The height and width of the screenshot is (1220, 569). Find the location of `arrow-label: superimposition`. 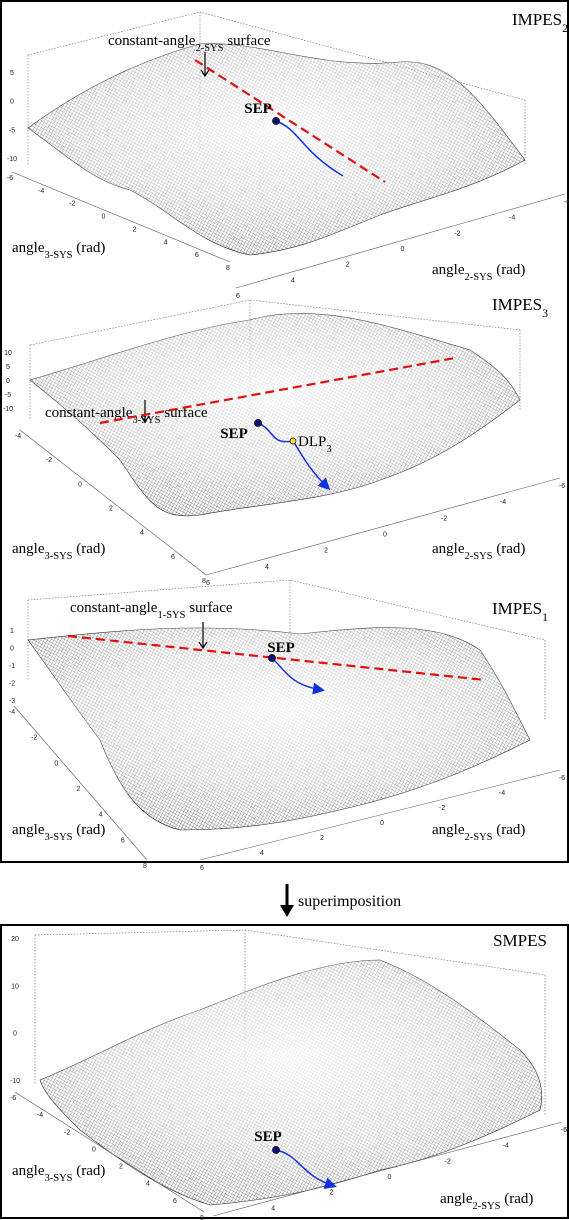

arrow-label: superimposition is located at coordinates (349, 901).